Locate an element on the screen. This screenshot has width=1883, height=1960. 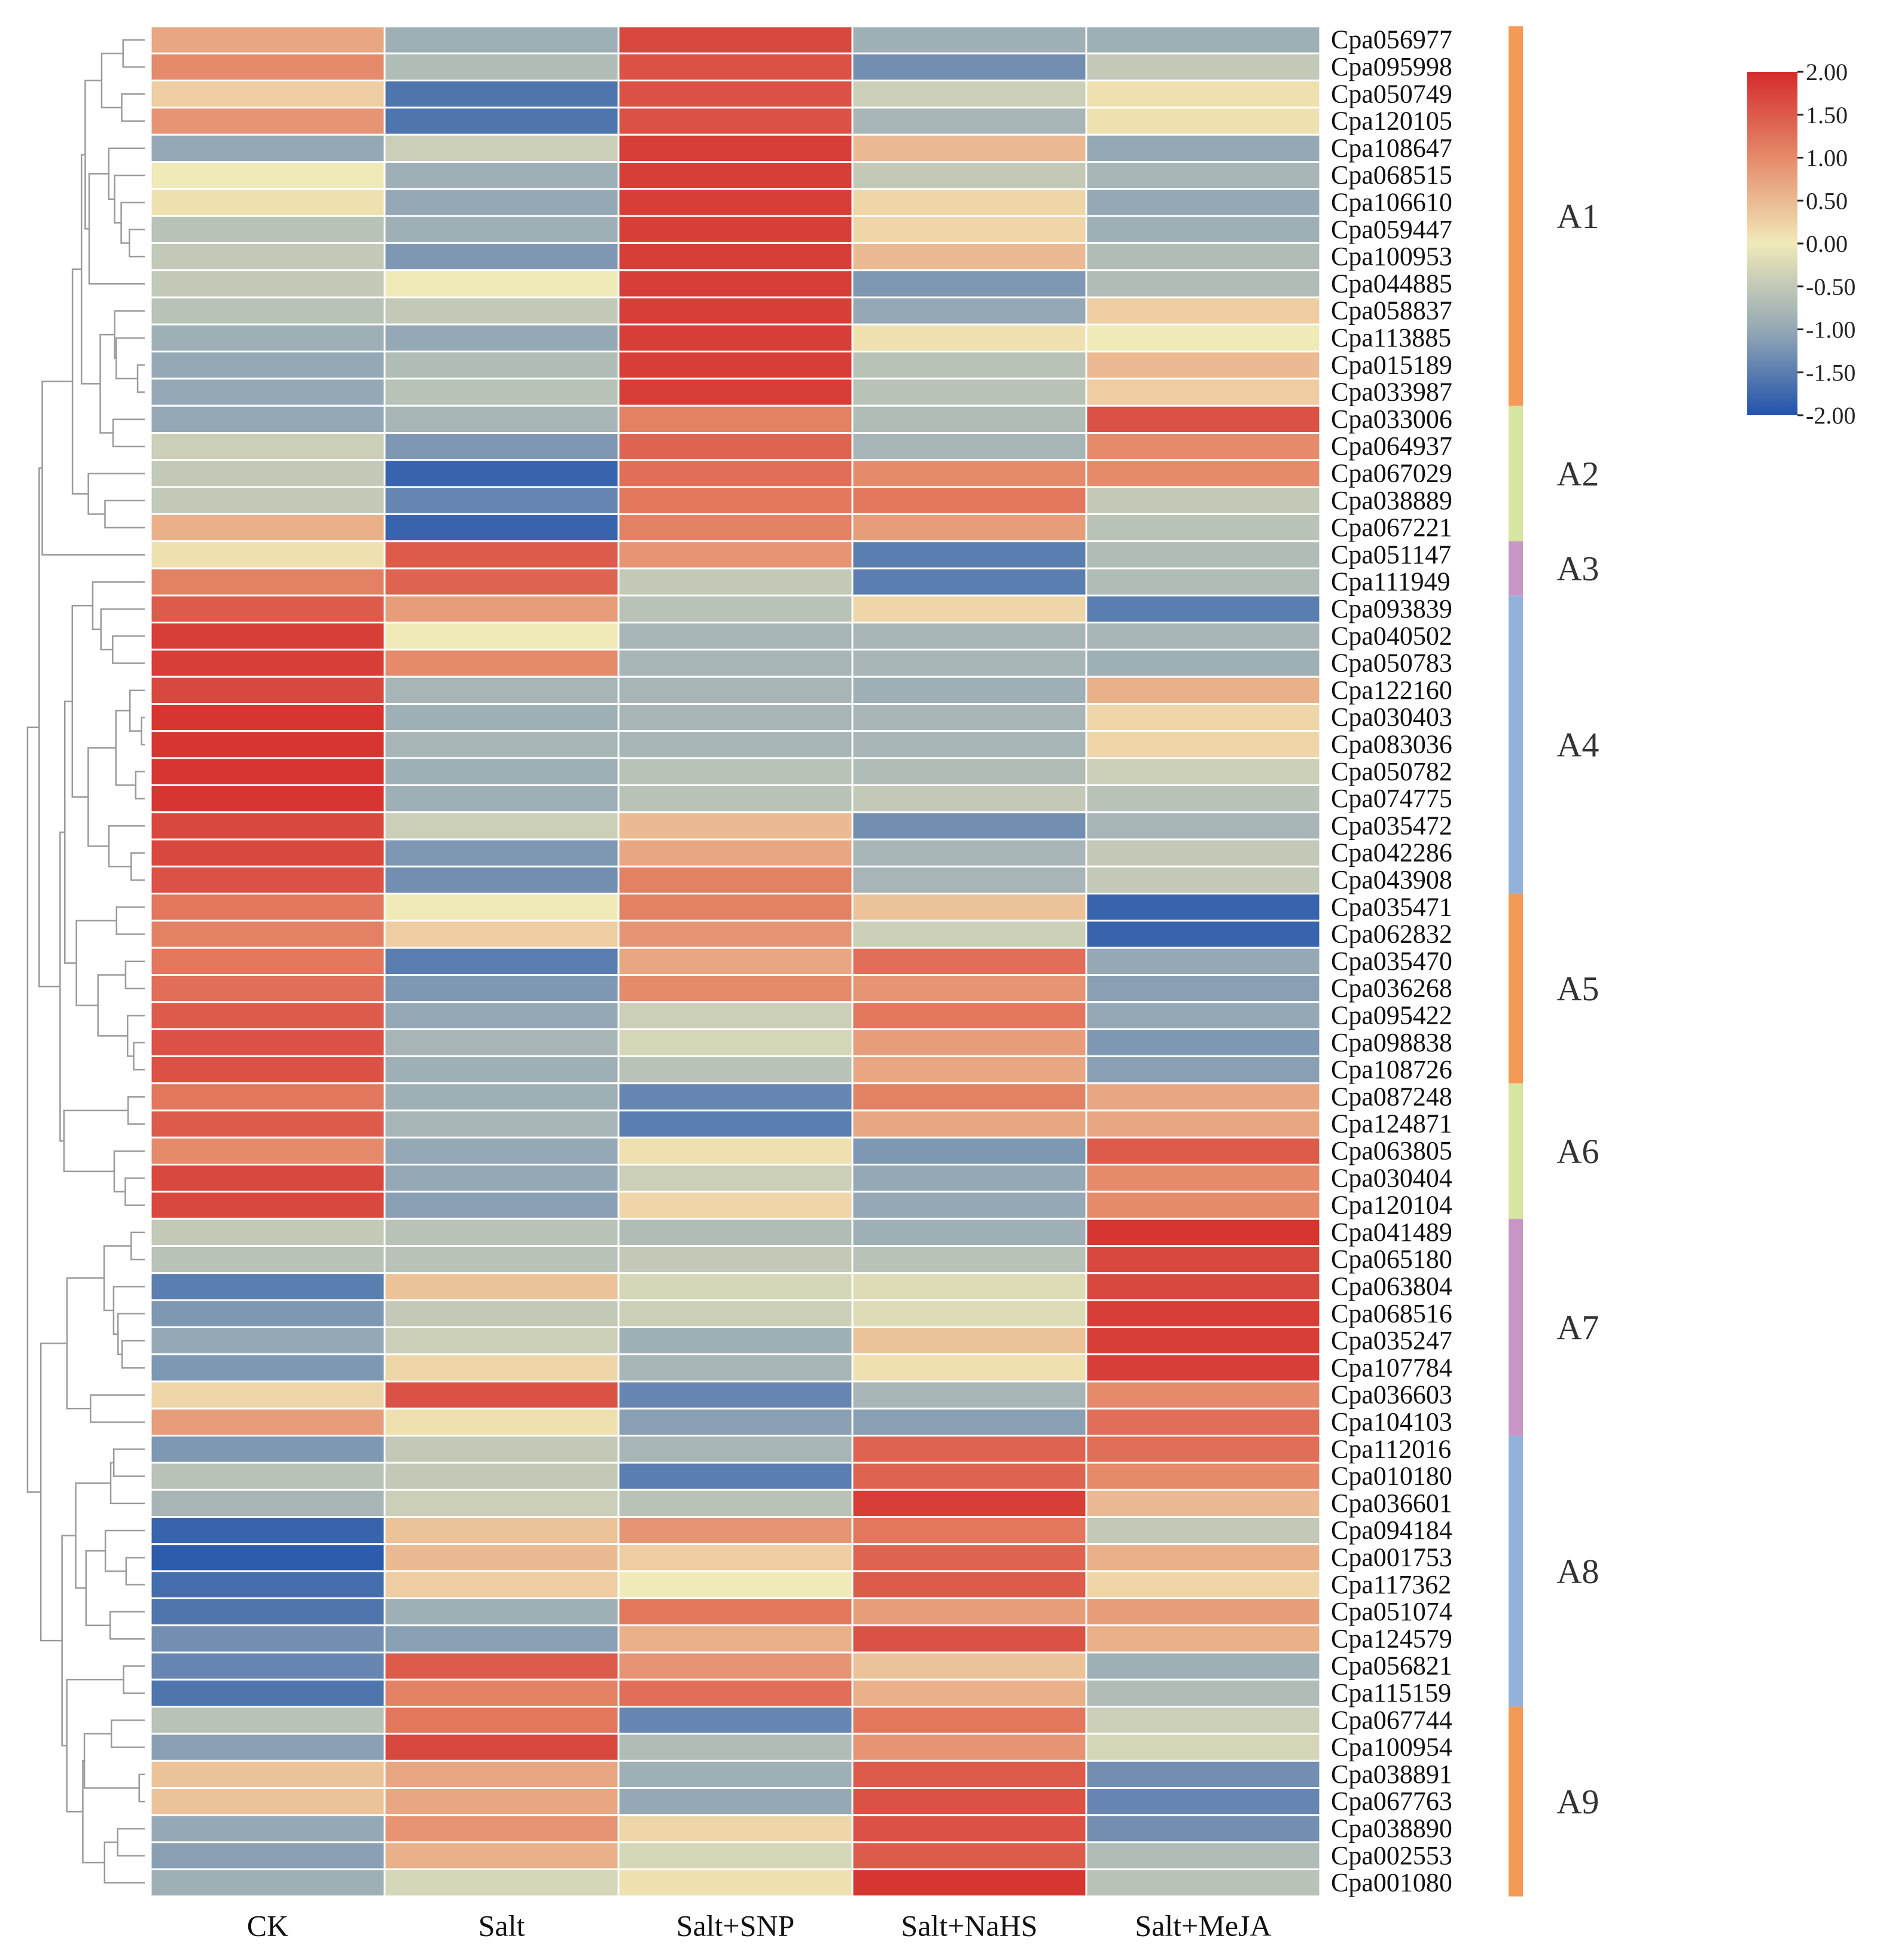
row-label: Cpa124871 is located at coordinates (1391, 1124).